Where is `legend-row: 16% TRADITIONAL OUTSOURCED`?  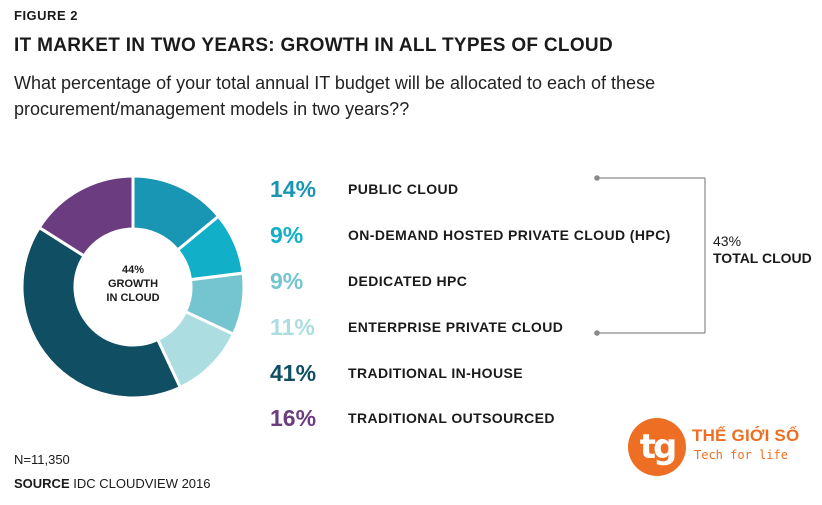
legend-row: 16% TRADITIONAL OUTSOURCED is located at coordinates (412, 418).